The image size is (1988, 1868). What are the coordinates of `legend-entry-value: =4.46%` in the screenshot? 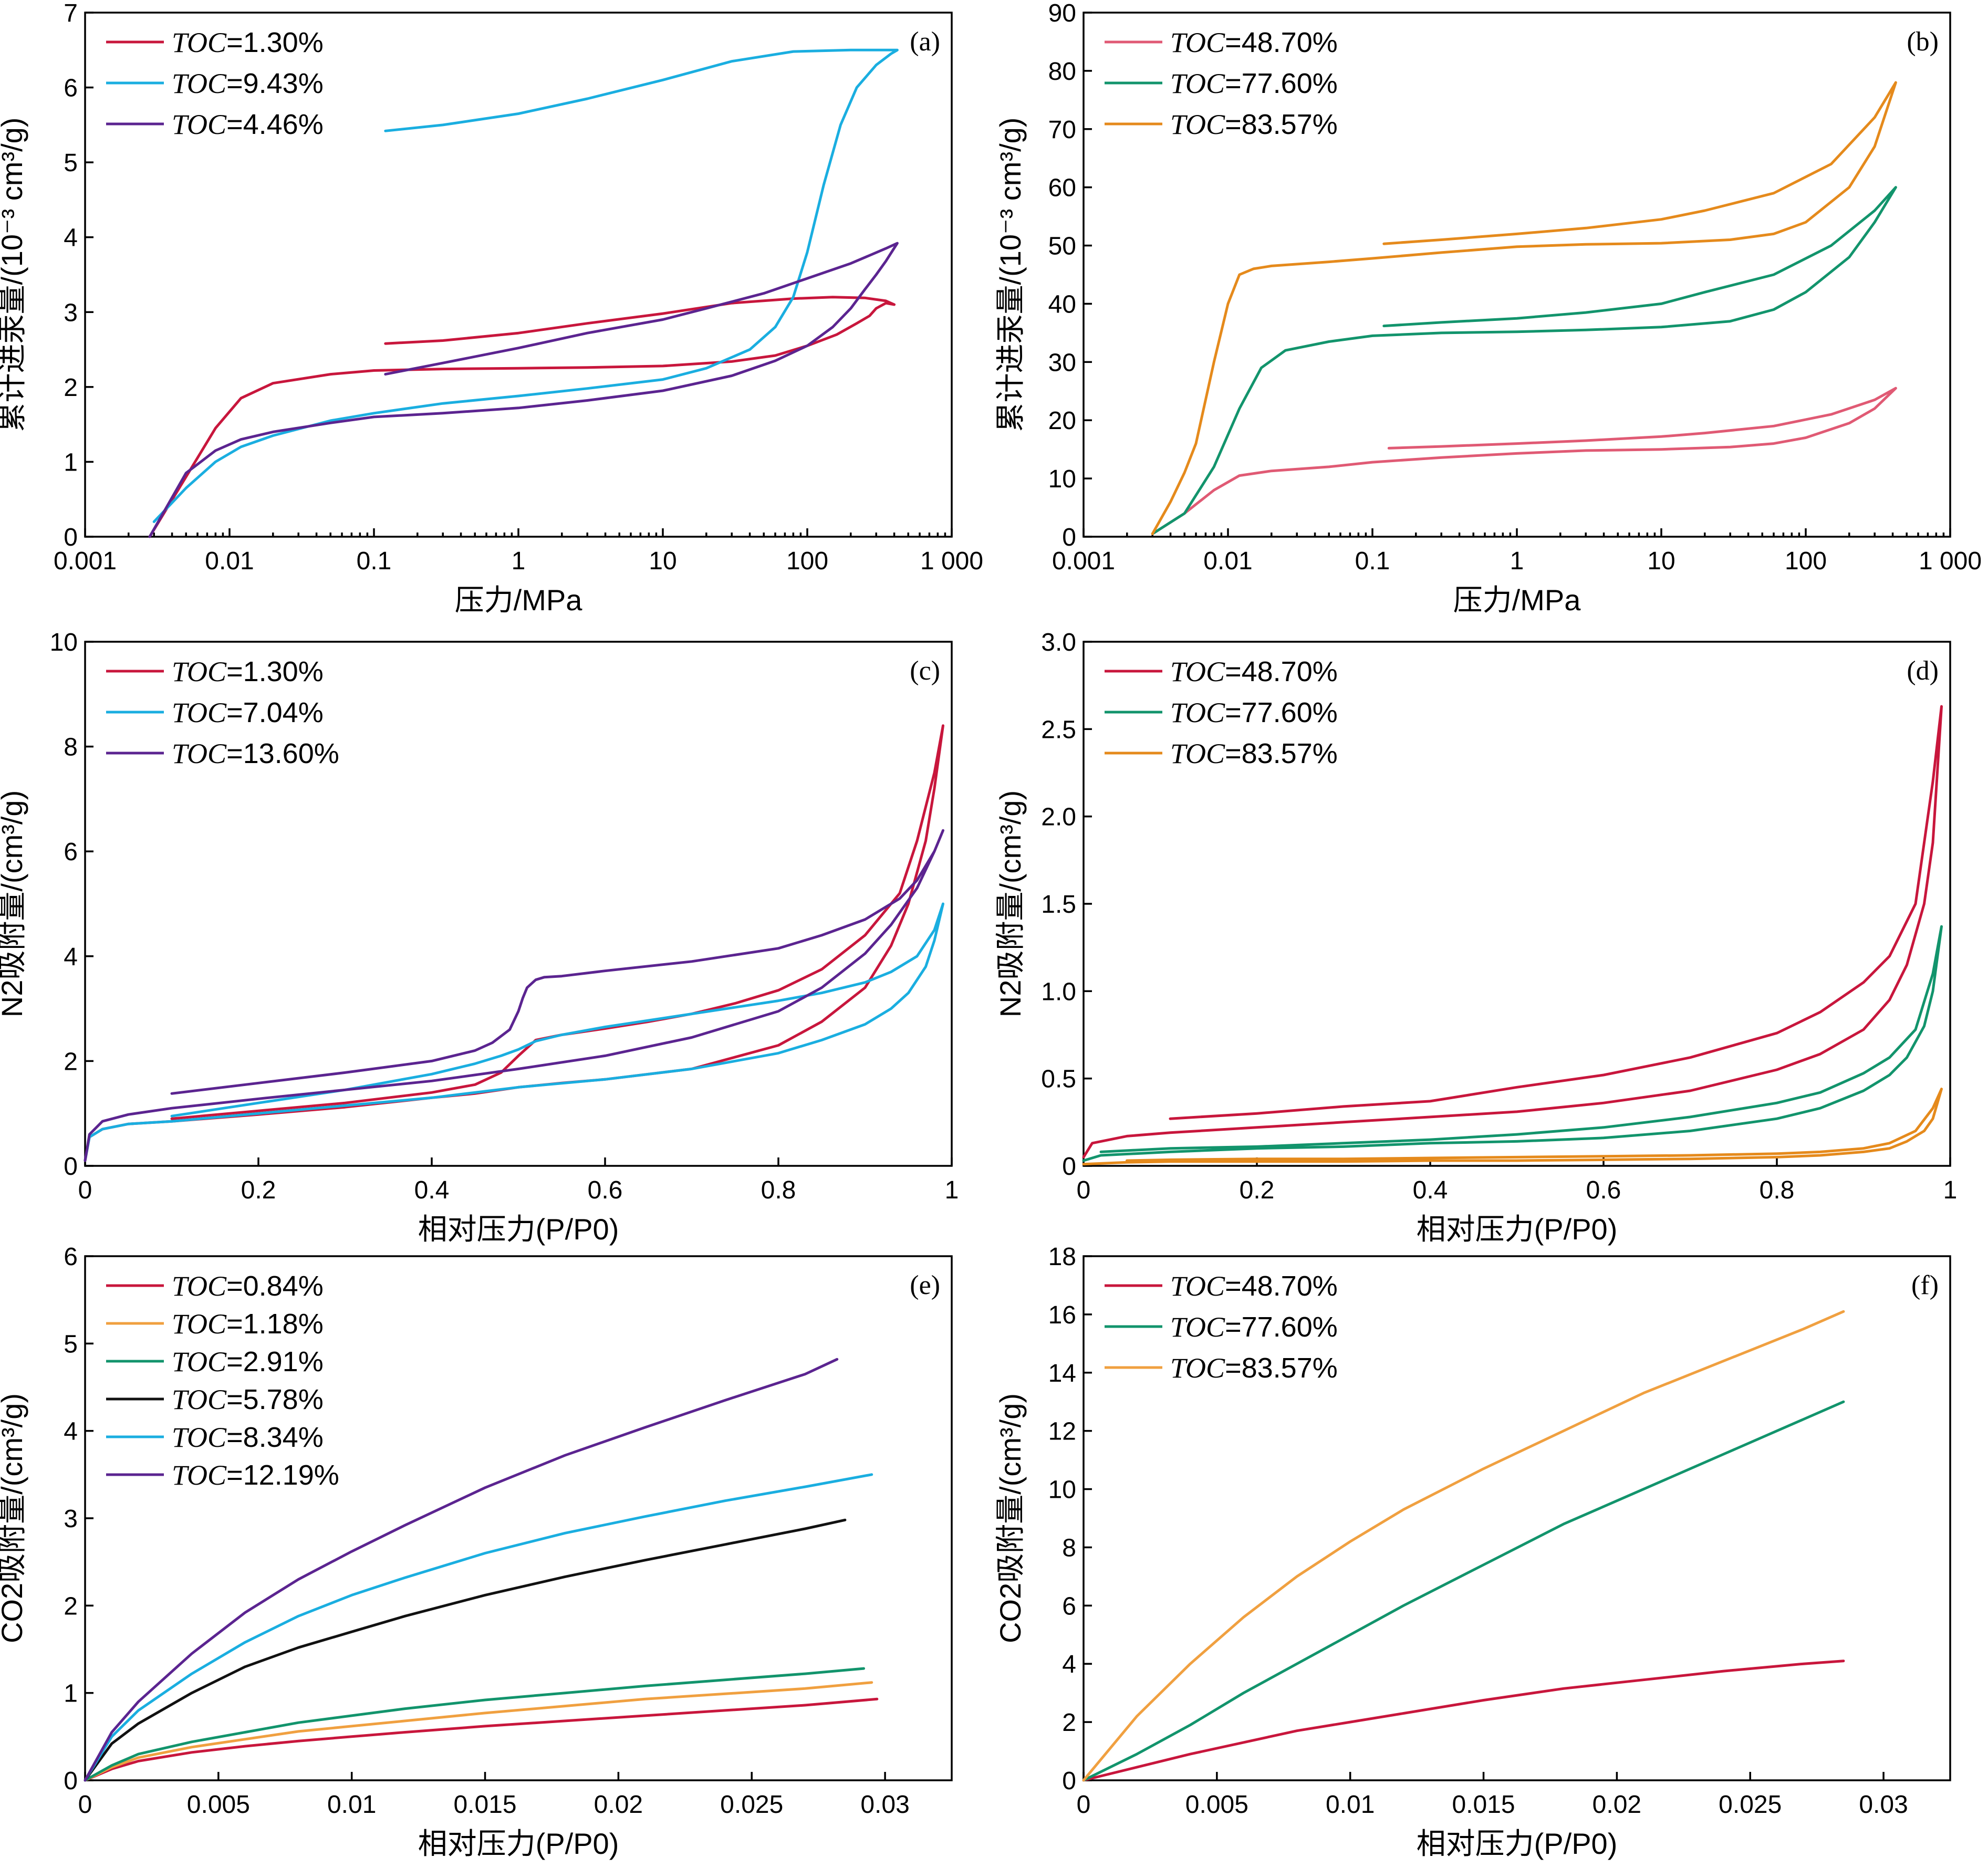 It's located at (275, 124).